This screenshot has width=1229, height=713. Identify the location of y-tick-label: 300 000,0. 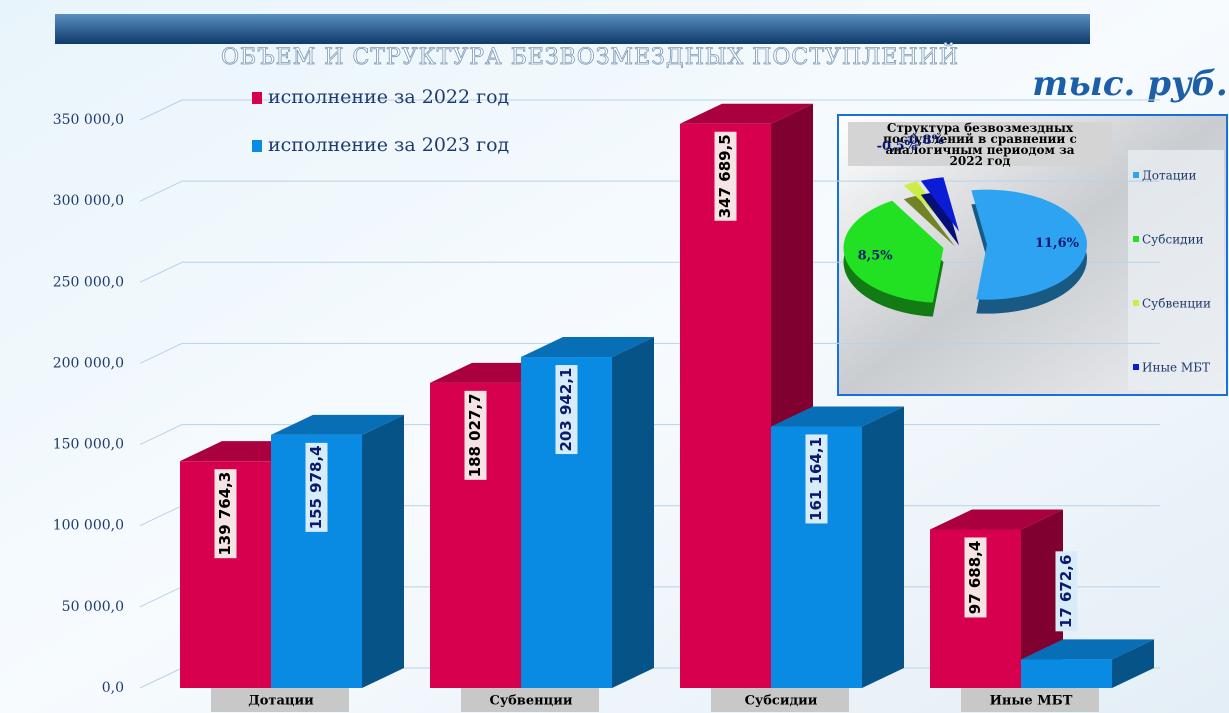
(88, 201).